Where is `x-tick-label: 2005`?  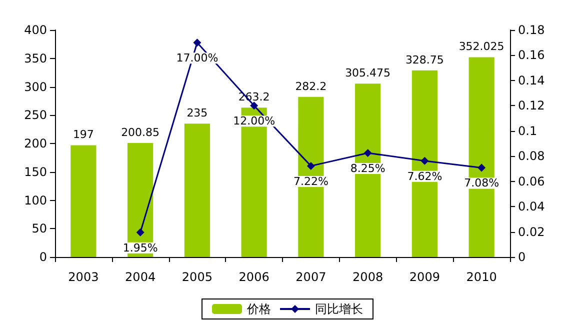
x-tick-label: 2005 is located at coordinates (197, 277).